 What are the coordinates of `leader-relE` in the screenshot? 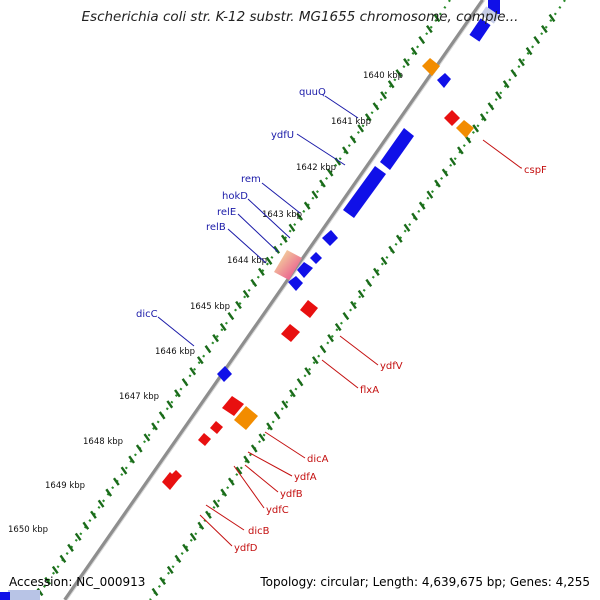 It's located at (258, 233).